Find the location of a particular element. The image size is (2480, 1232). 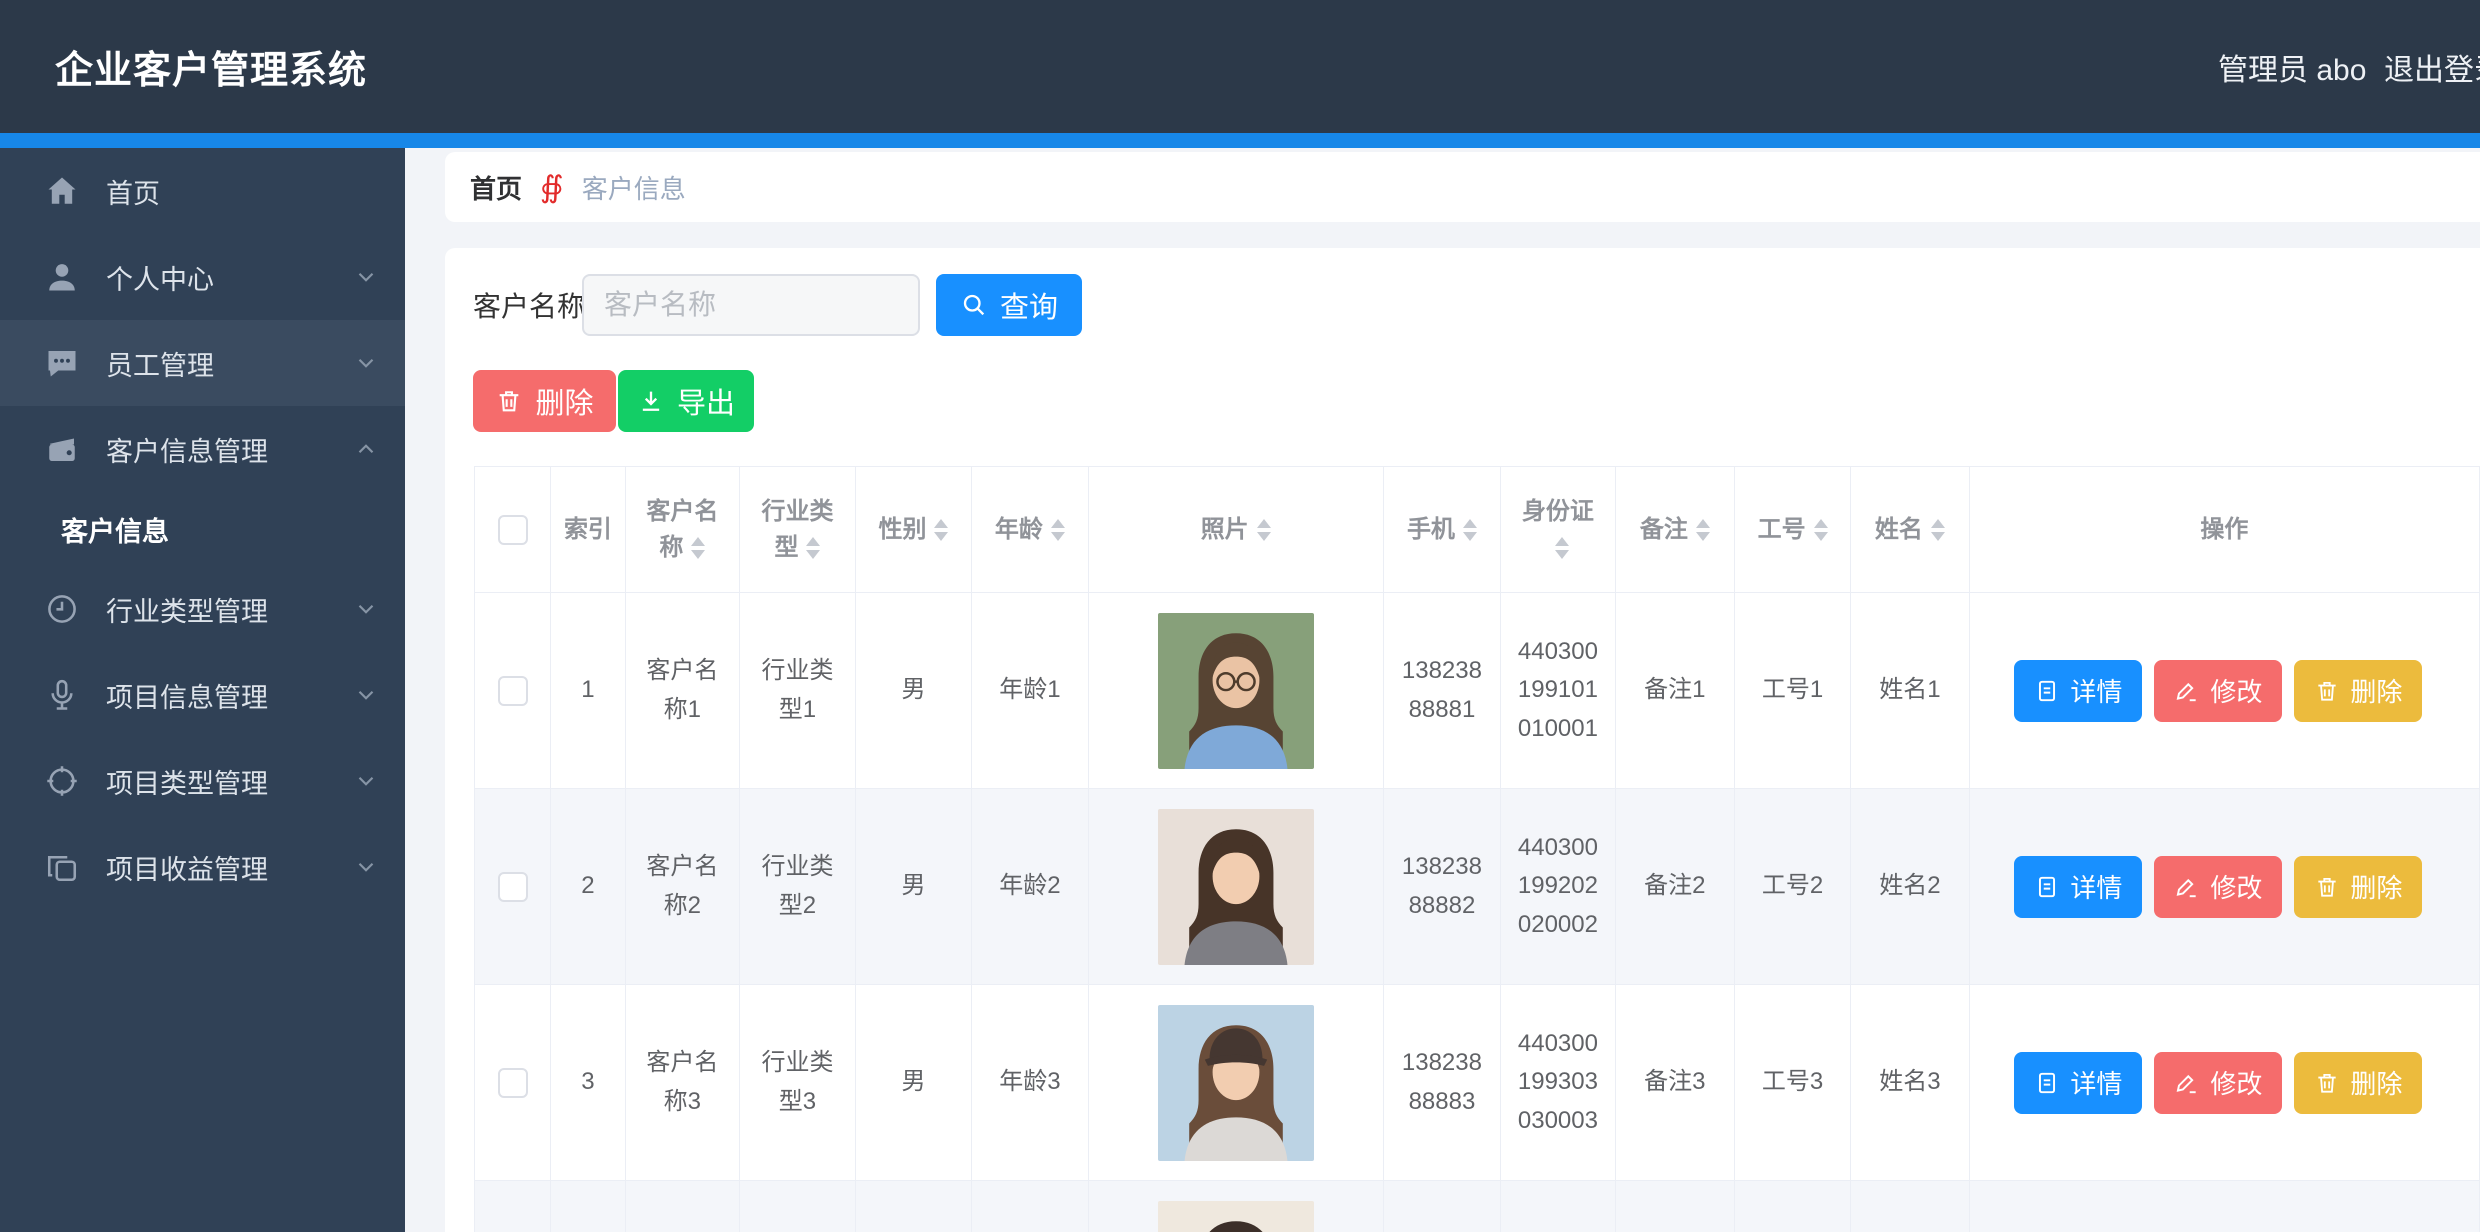

cell-phone: 13823888882 is located at coordinates (1442, 886).